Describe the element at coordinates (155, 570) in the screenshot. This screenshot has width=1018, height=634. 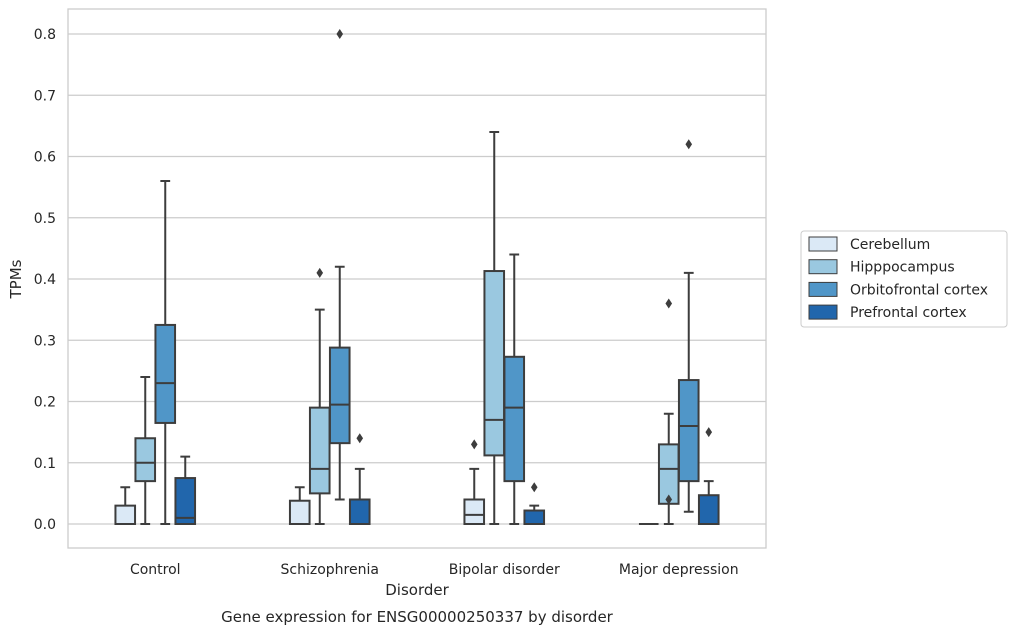
I see `x-tick-label: Control` at that location.